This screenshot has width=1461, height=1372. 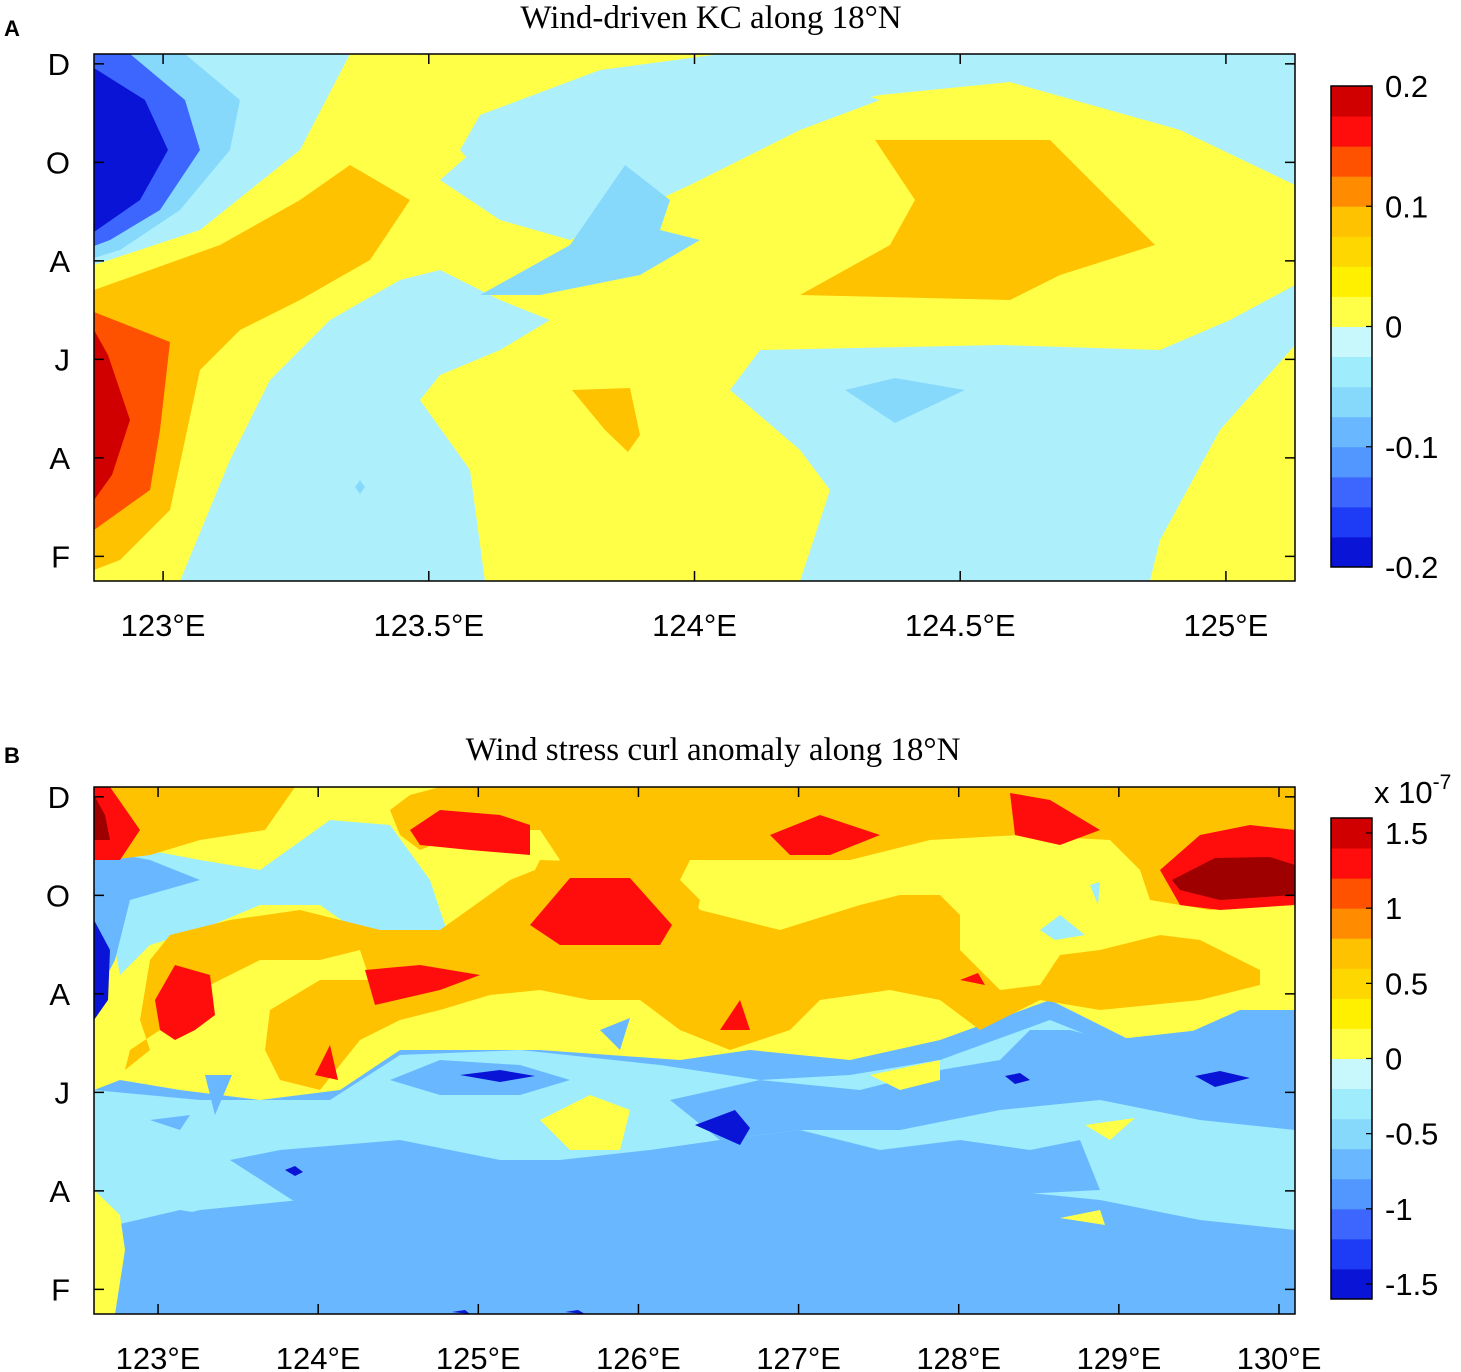 What do you see at coordinates (1393, 908) in the screenshot?
I see `colorbar-tick-label: 1` at bounding box center [1393, 908].